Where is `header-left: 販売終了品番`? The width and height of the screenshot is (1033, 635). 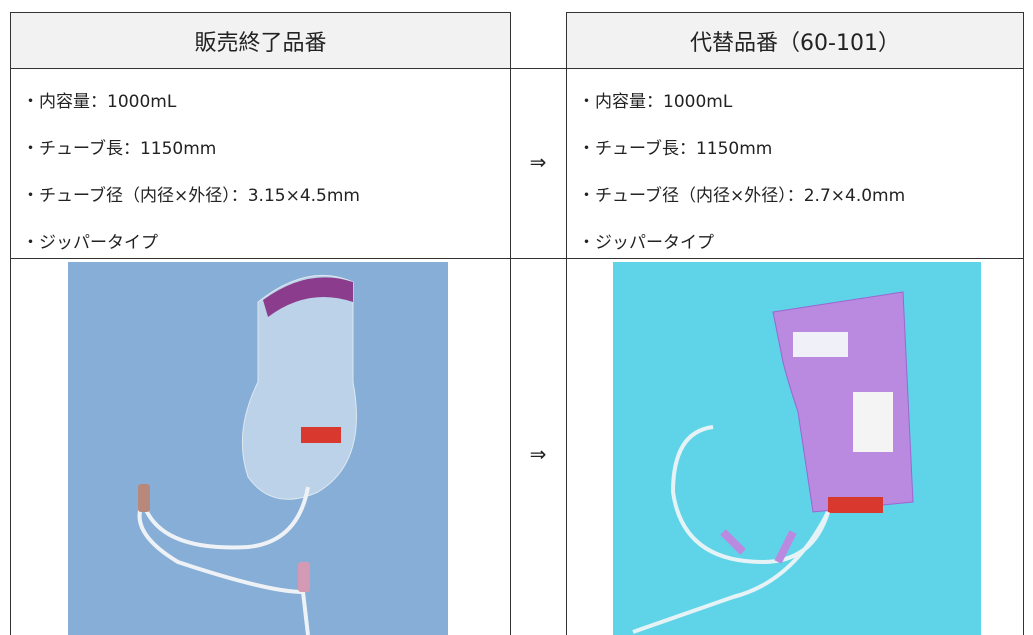 header-left: 販売終了品番 is located at coordinates (260, 40).